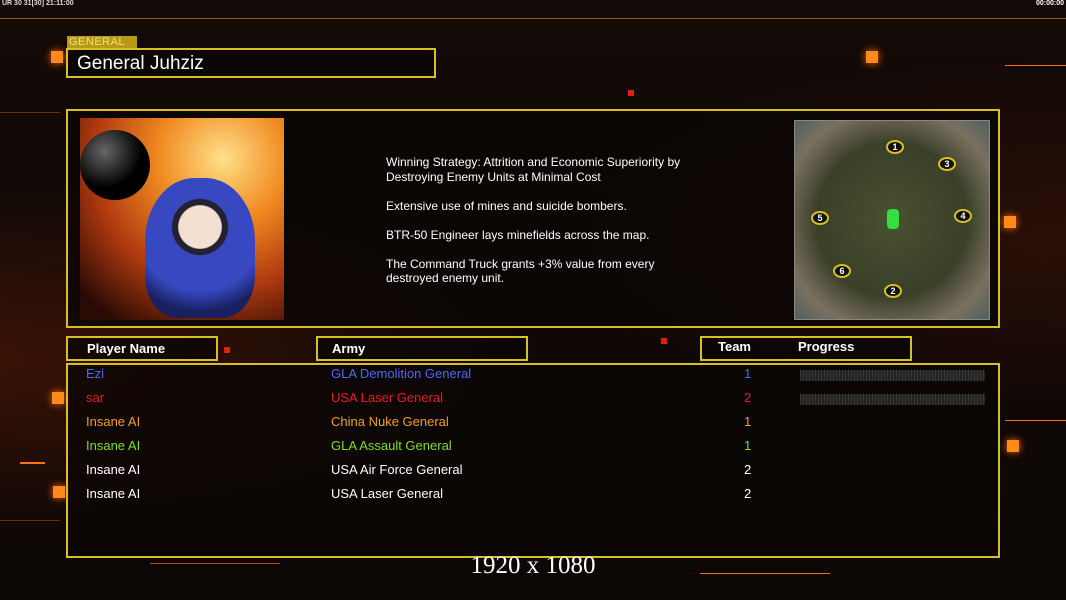 The height and width of the screenshot is (600, 1066). I want to click on player-army: GLA Demolition General, so click(401, 373).